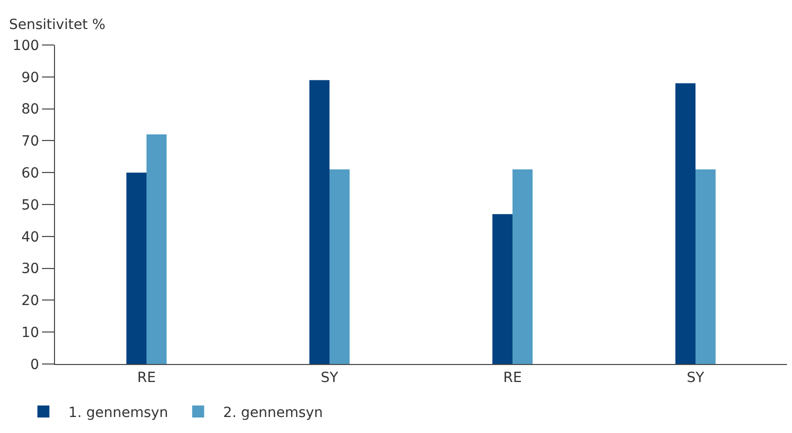 The width and height of the screenshot is (792, 433). What do you see at coordinates (30, 333) in the screenshot?
I see `y-tick-label: 10` at bounding box center [30, 333].